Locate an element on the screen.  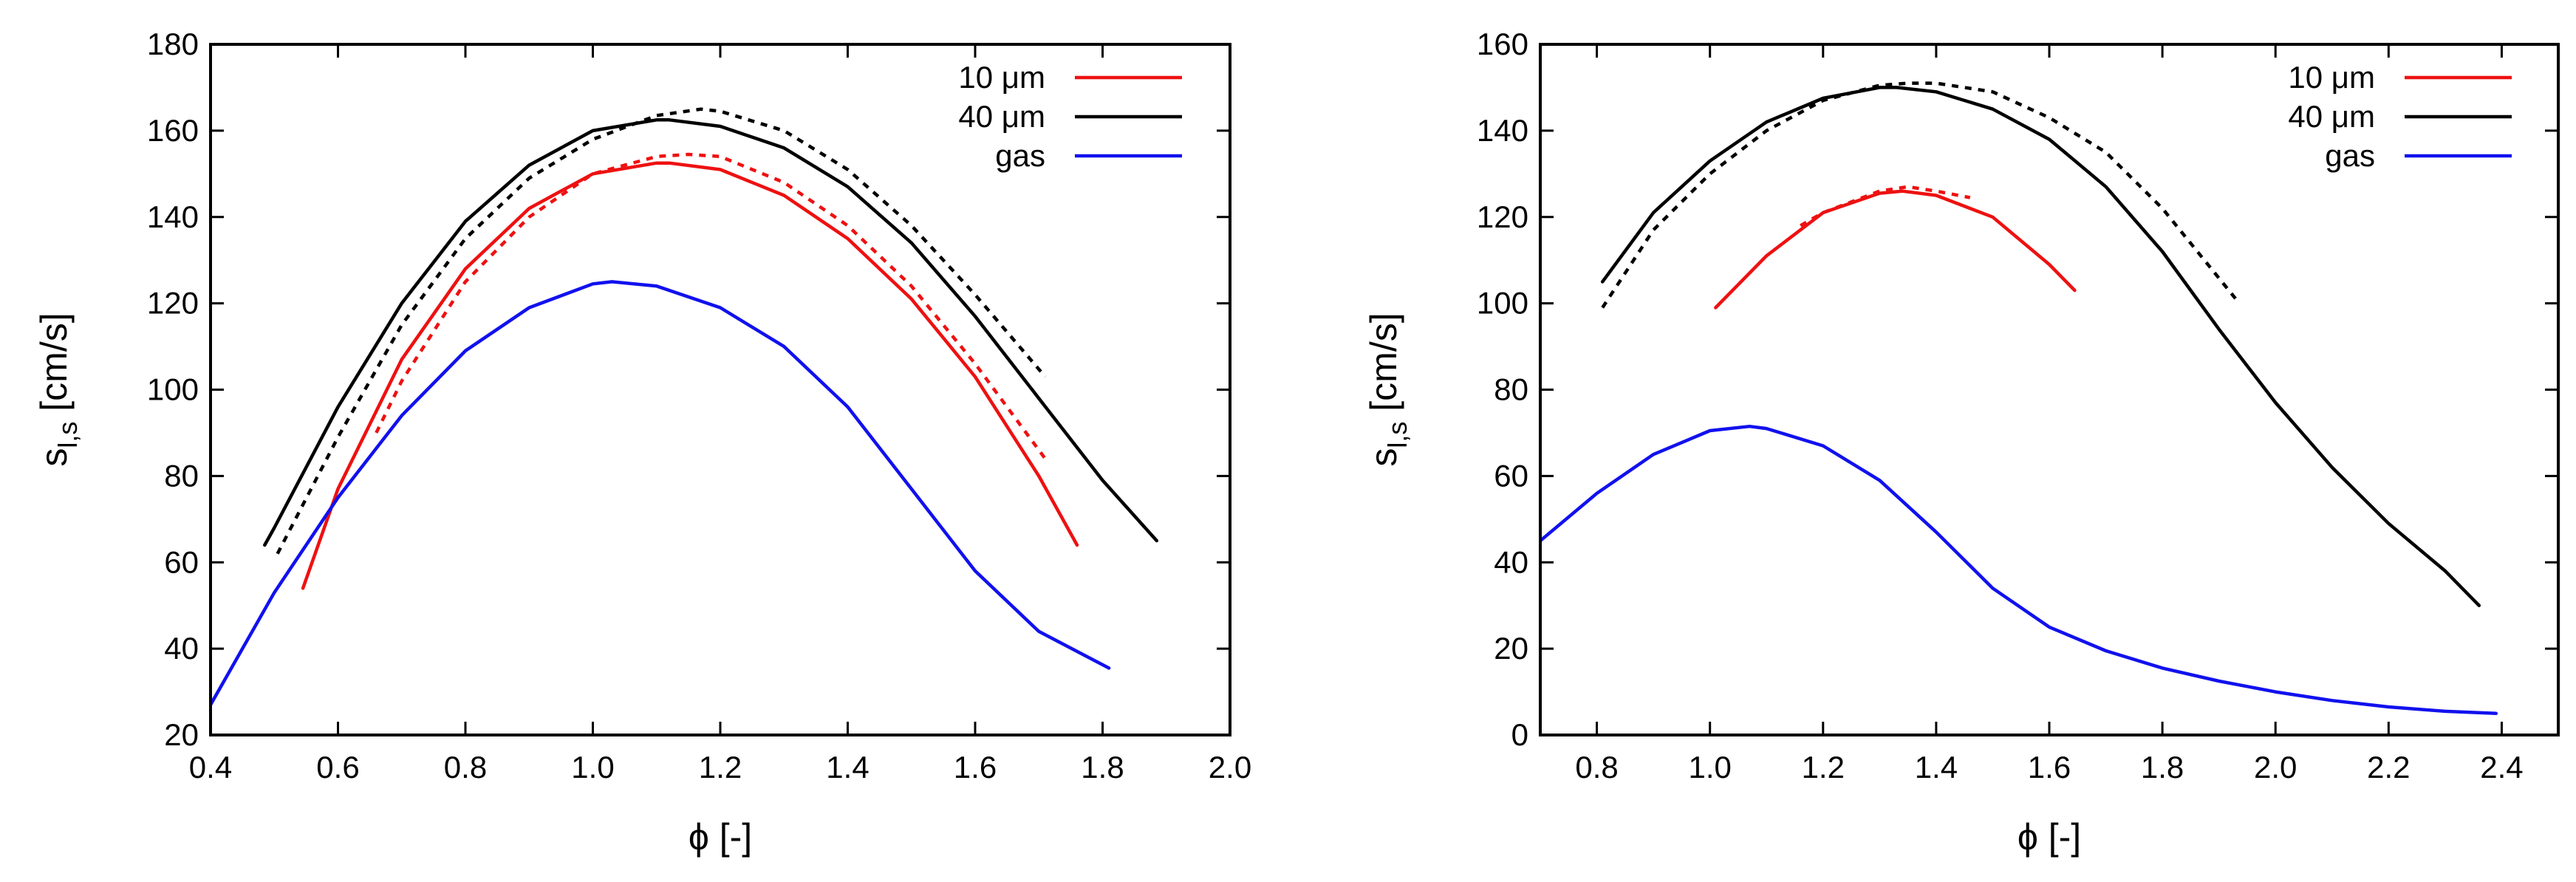
left-ytick-label: 180 is located at coordinates (173, 44).